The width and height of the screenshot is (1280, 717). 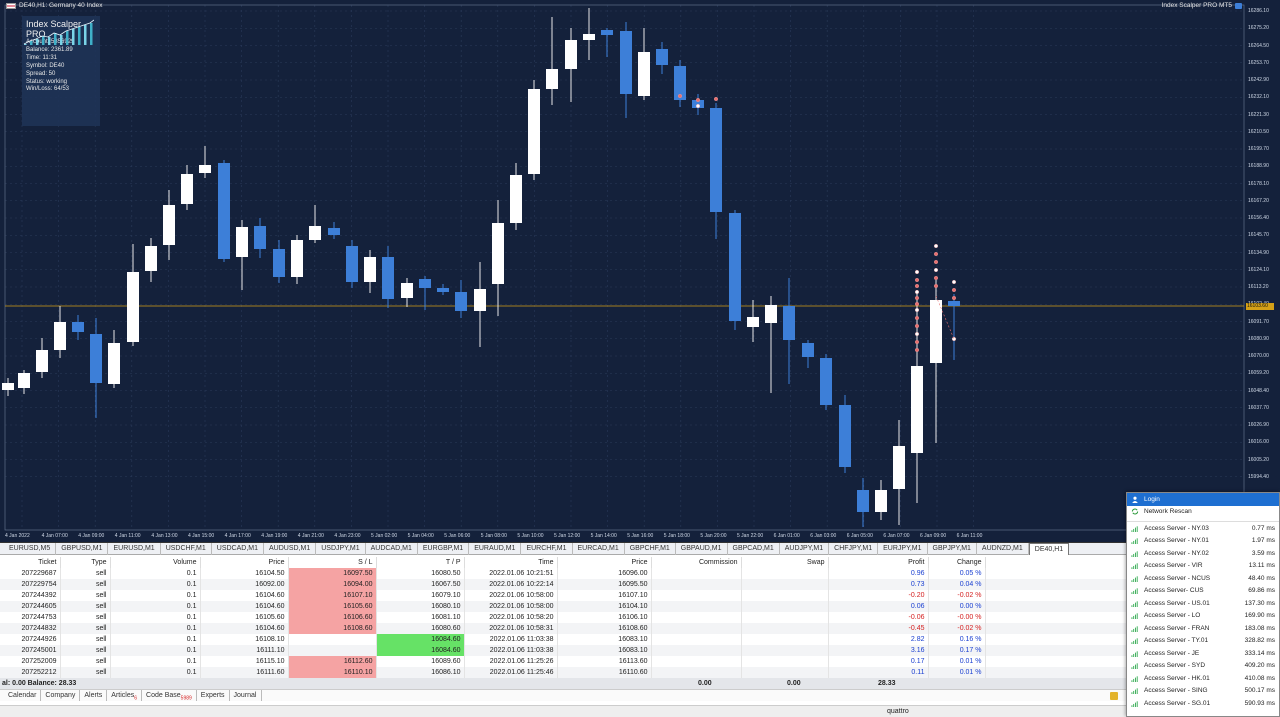 What do you see at coordinates (444, 549) in the screenshot?
I see `symbol-tab: EURGBP,M1` at bounding box center [444, 549].